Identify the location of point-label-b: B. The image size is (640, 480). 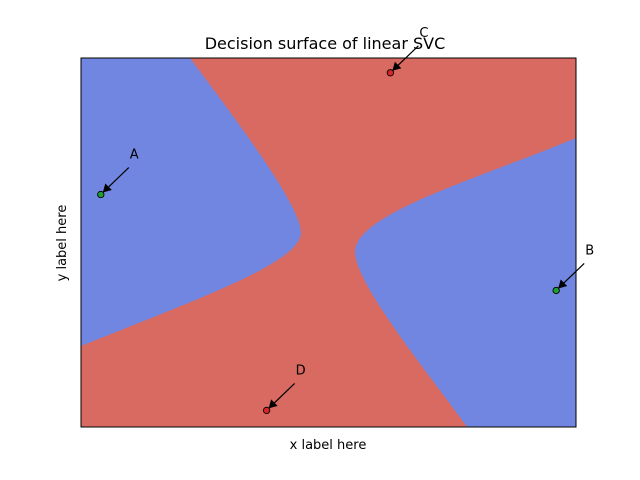
(589, 250).